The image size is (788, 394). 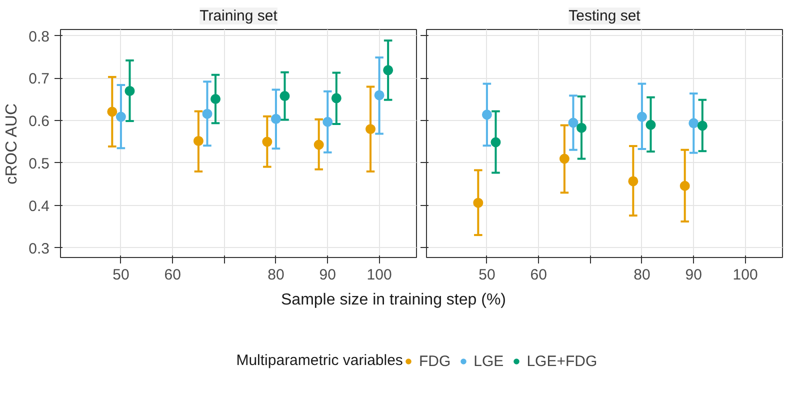 What do you see at coordinates (239, 16) in the screenshot?
I see `chart-title: Training set` at bounding box center [239, 16].